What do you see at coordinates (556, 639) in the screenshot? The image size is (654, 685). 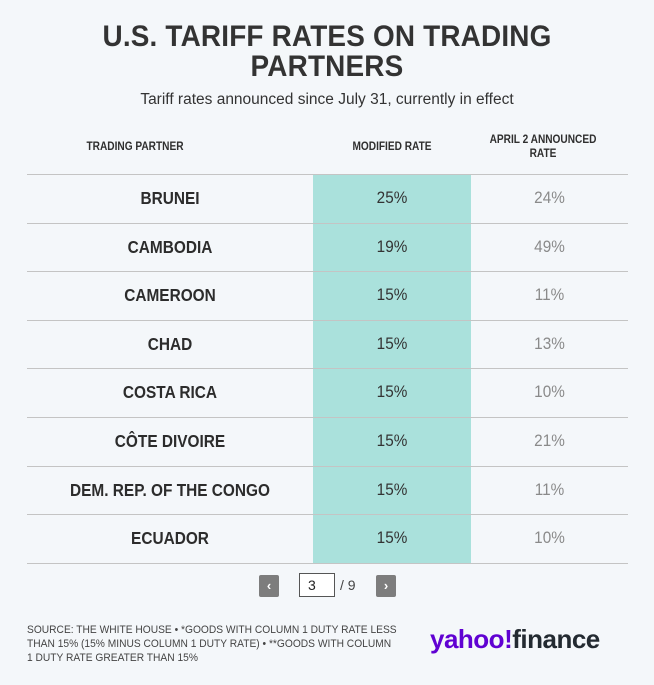 I see `logo-finance: finance` at bounding box center [556, 639].